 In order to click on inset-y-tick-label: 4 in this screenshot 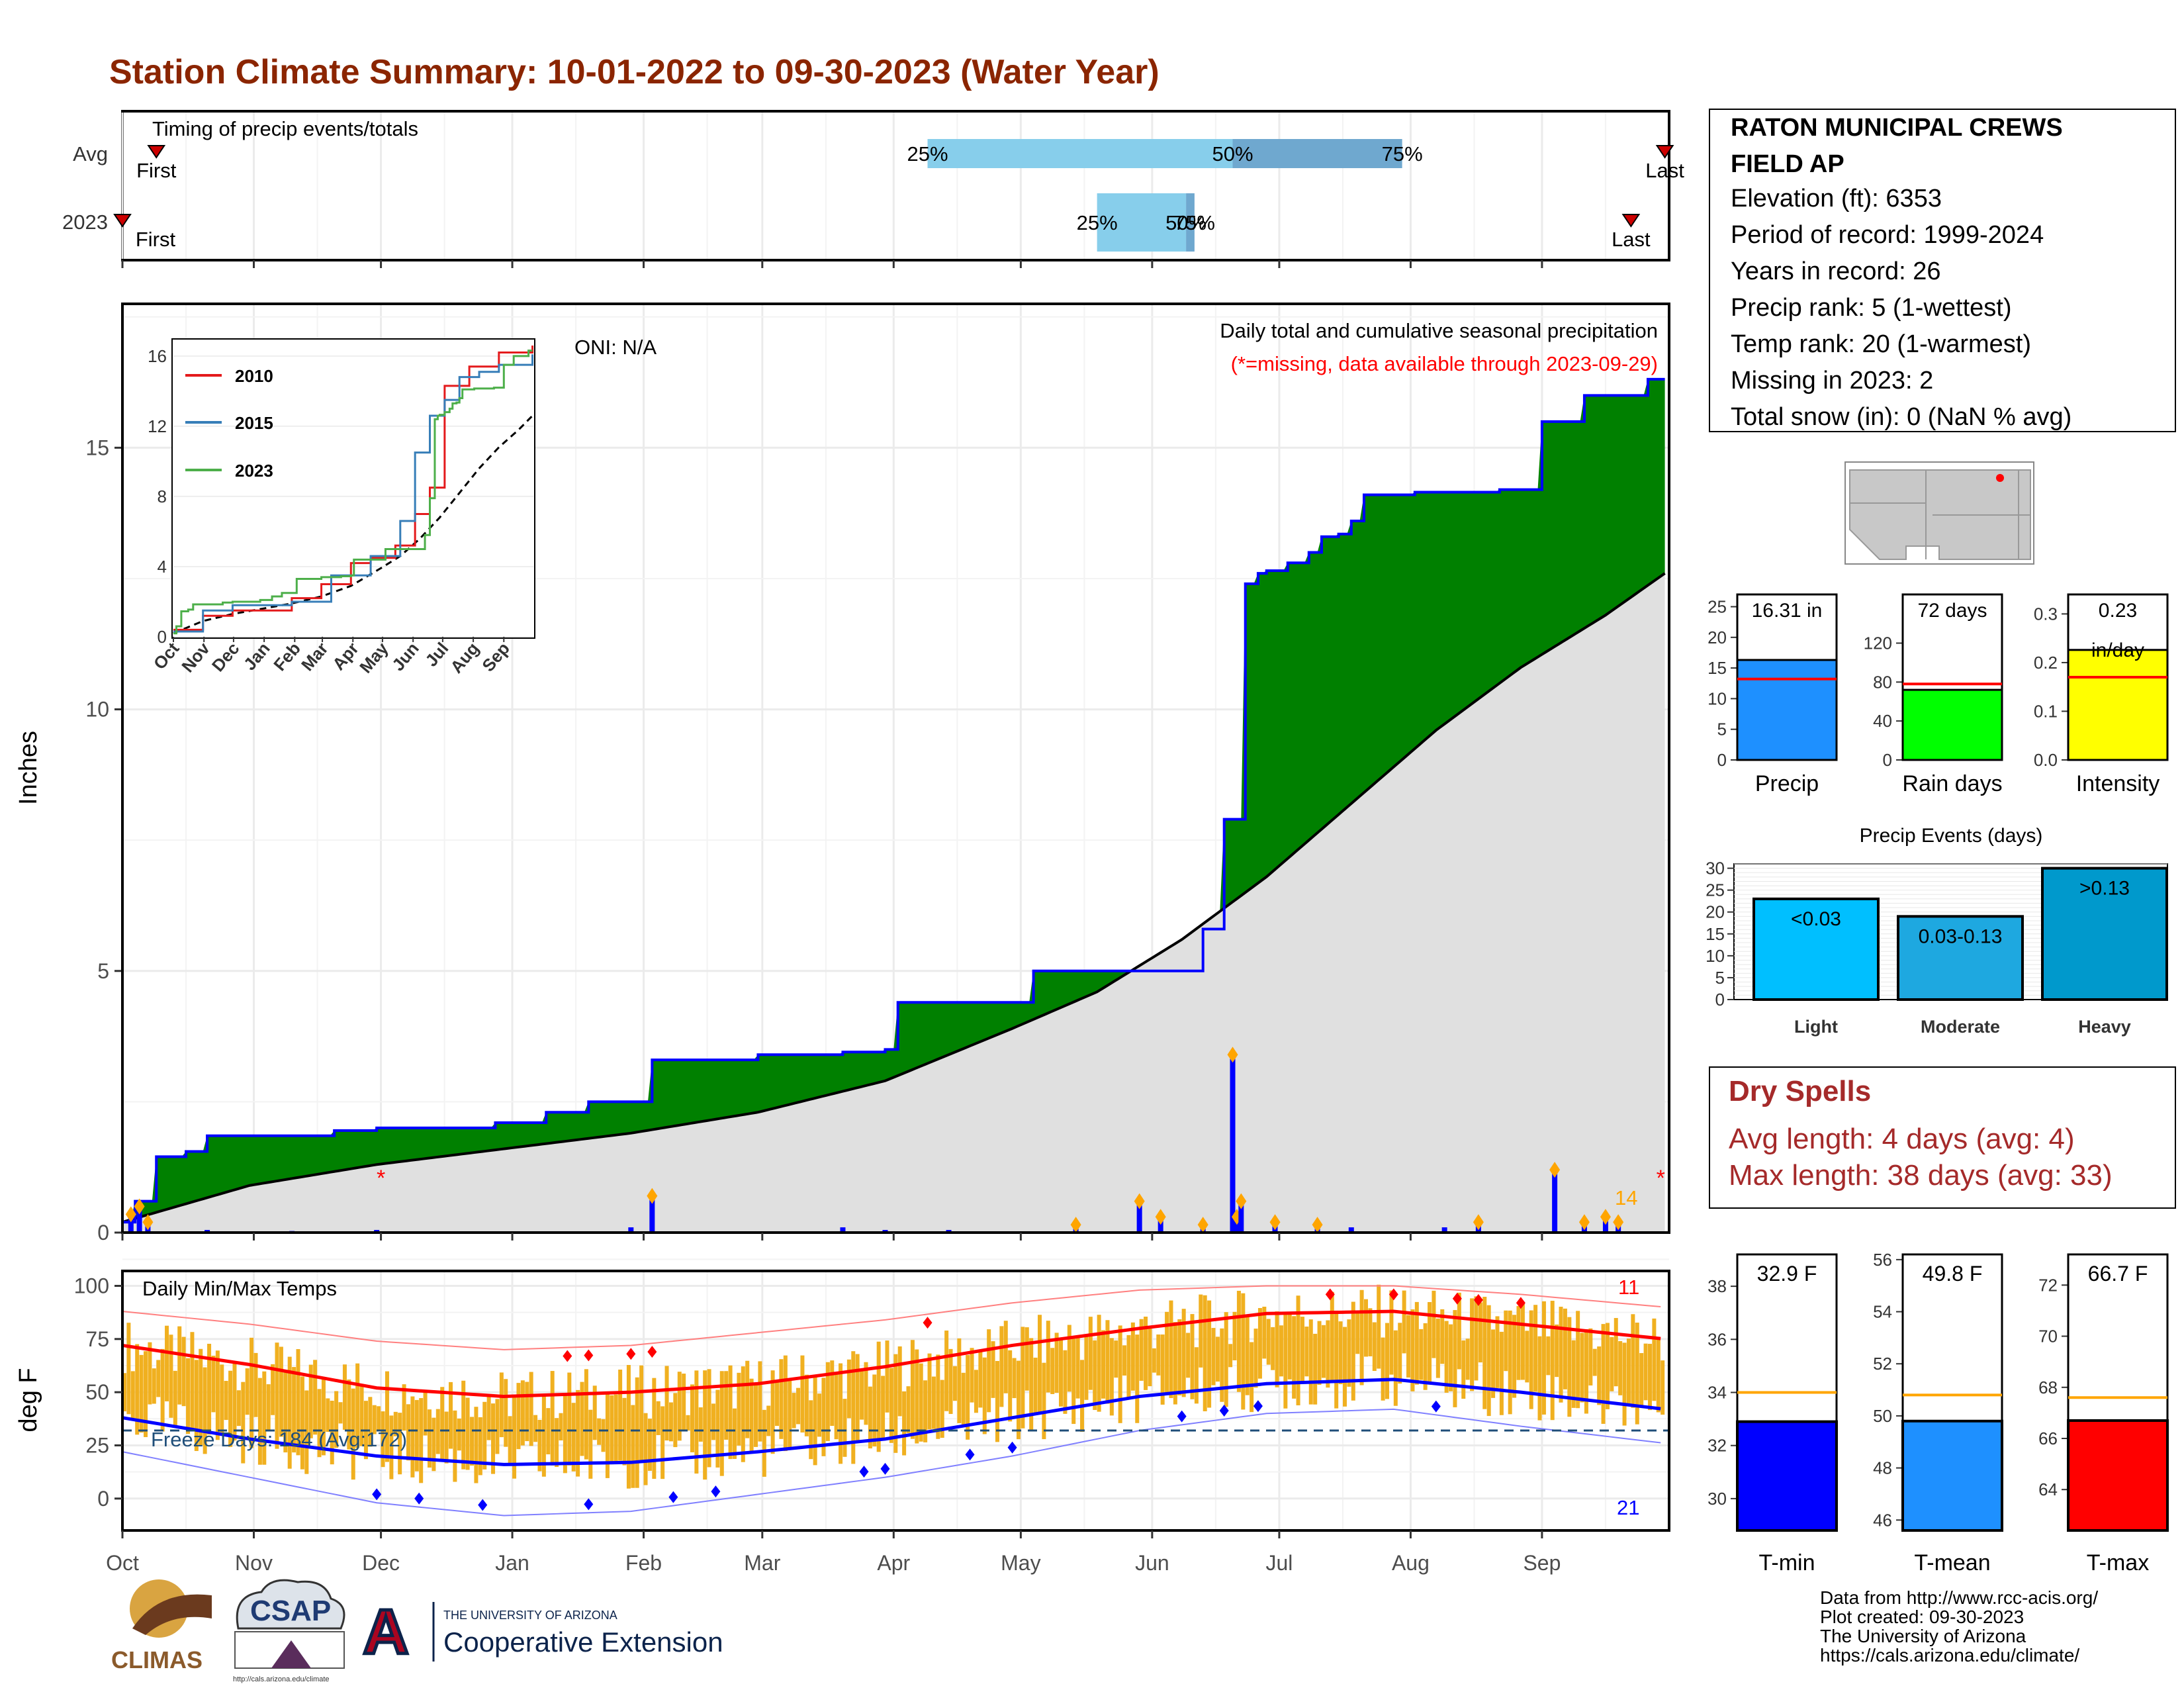, I will do `click(162, 567)`.